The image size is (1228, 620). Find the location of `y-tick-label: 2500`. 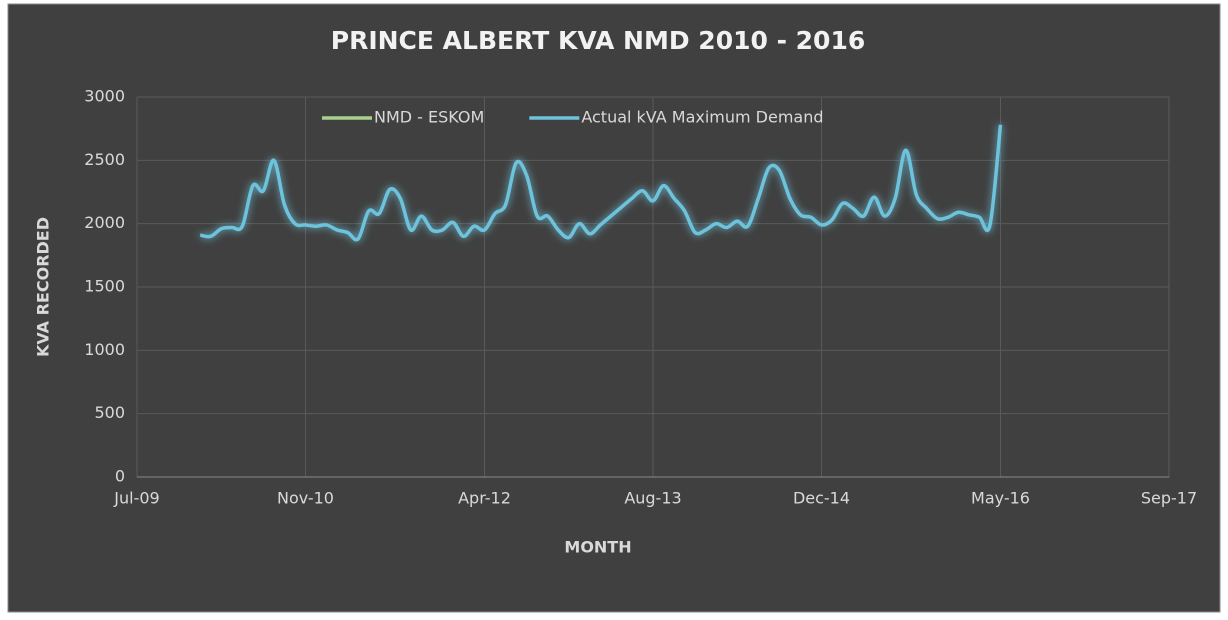

y-tick-label: 2500 is located at coordinates (104, 159).